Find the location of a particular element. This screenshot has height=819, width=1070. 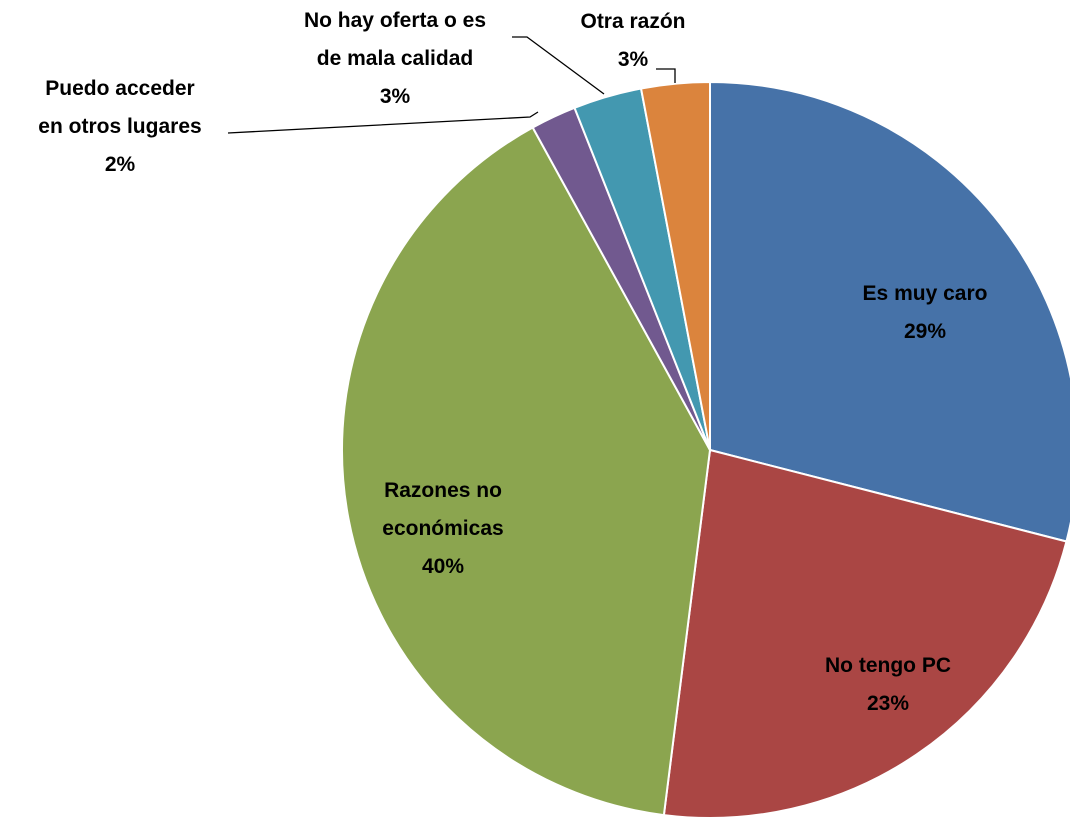

data-label: No hay oferta o es de mala calidad 3% is located at coordinates (395, 59).